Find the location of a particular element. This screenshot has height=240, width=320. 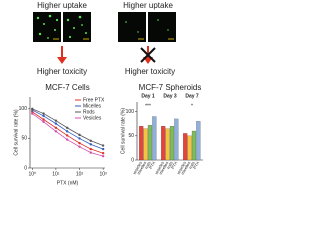

group-label: Day 3 is located at coordinates (170, 96).